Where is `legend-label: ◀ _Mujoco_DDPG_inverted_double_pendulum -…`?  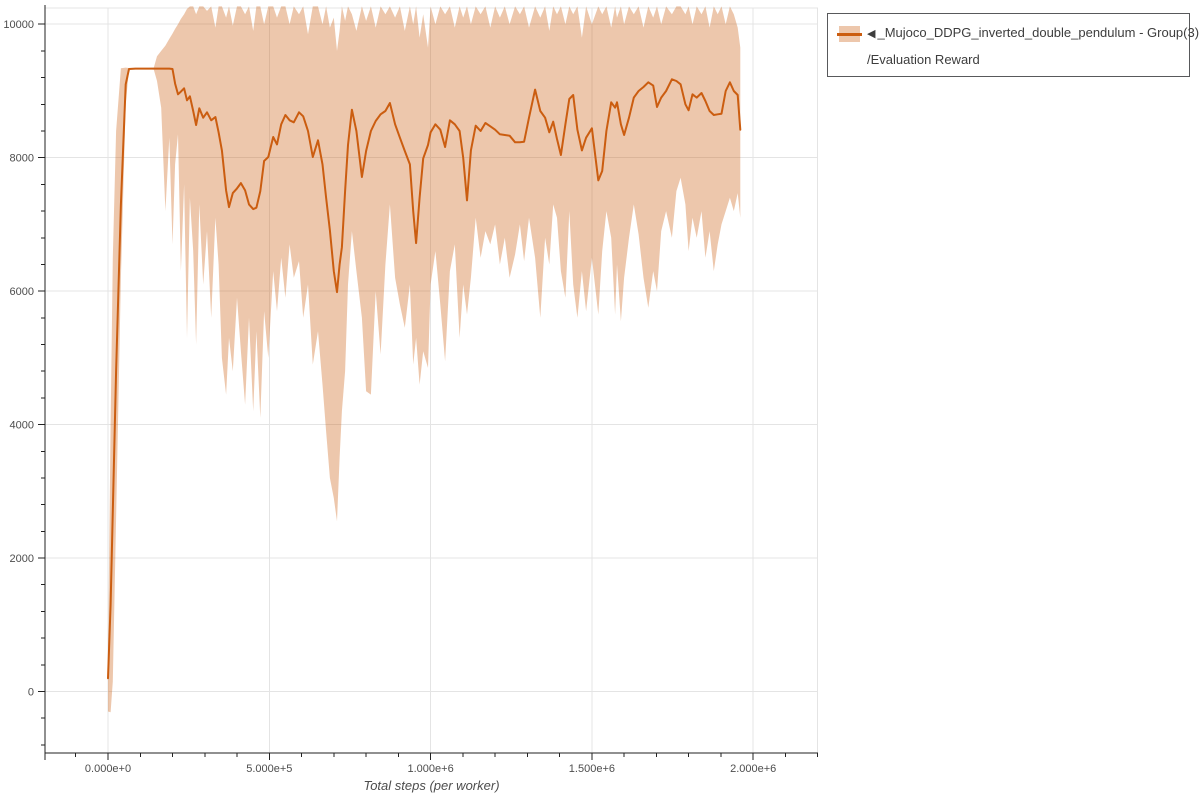 legend-label: ◀ _Mujoco_DDPG_inverted_double_pendulum -… is located at coordinates (1033, 46).